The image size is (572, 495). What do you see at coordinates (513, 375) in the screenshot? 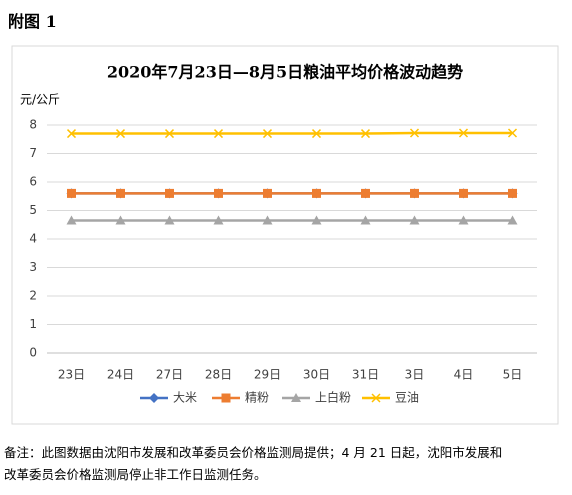
I see `x-tick-label: 5日` at bounding box center [513, 375].